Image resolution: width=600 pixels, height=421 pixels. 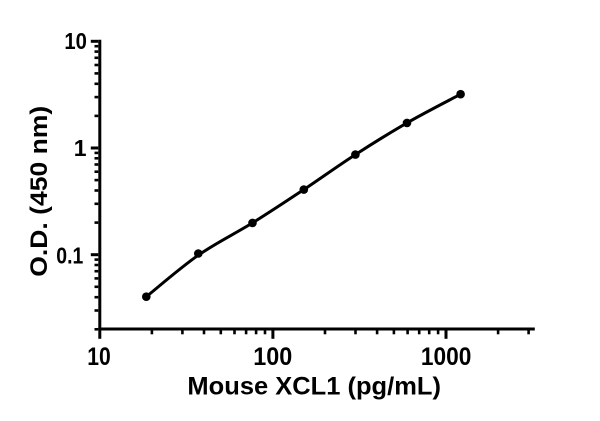 What do you see at coordinates (446, 357) in the screenshot?
I see `svg-text: 1000` at bounding box center [446, 357].